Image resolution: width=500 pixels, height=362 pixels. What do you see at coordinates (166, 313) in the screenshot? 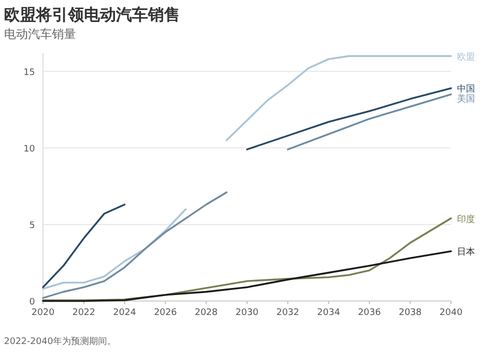
I see `x-tick-label: 2026` at bounding box center [166, 313].